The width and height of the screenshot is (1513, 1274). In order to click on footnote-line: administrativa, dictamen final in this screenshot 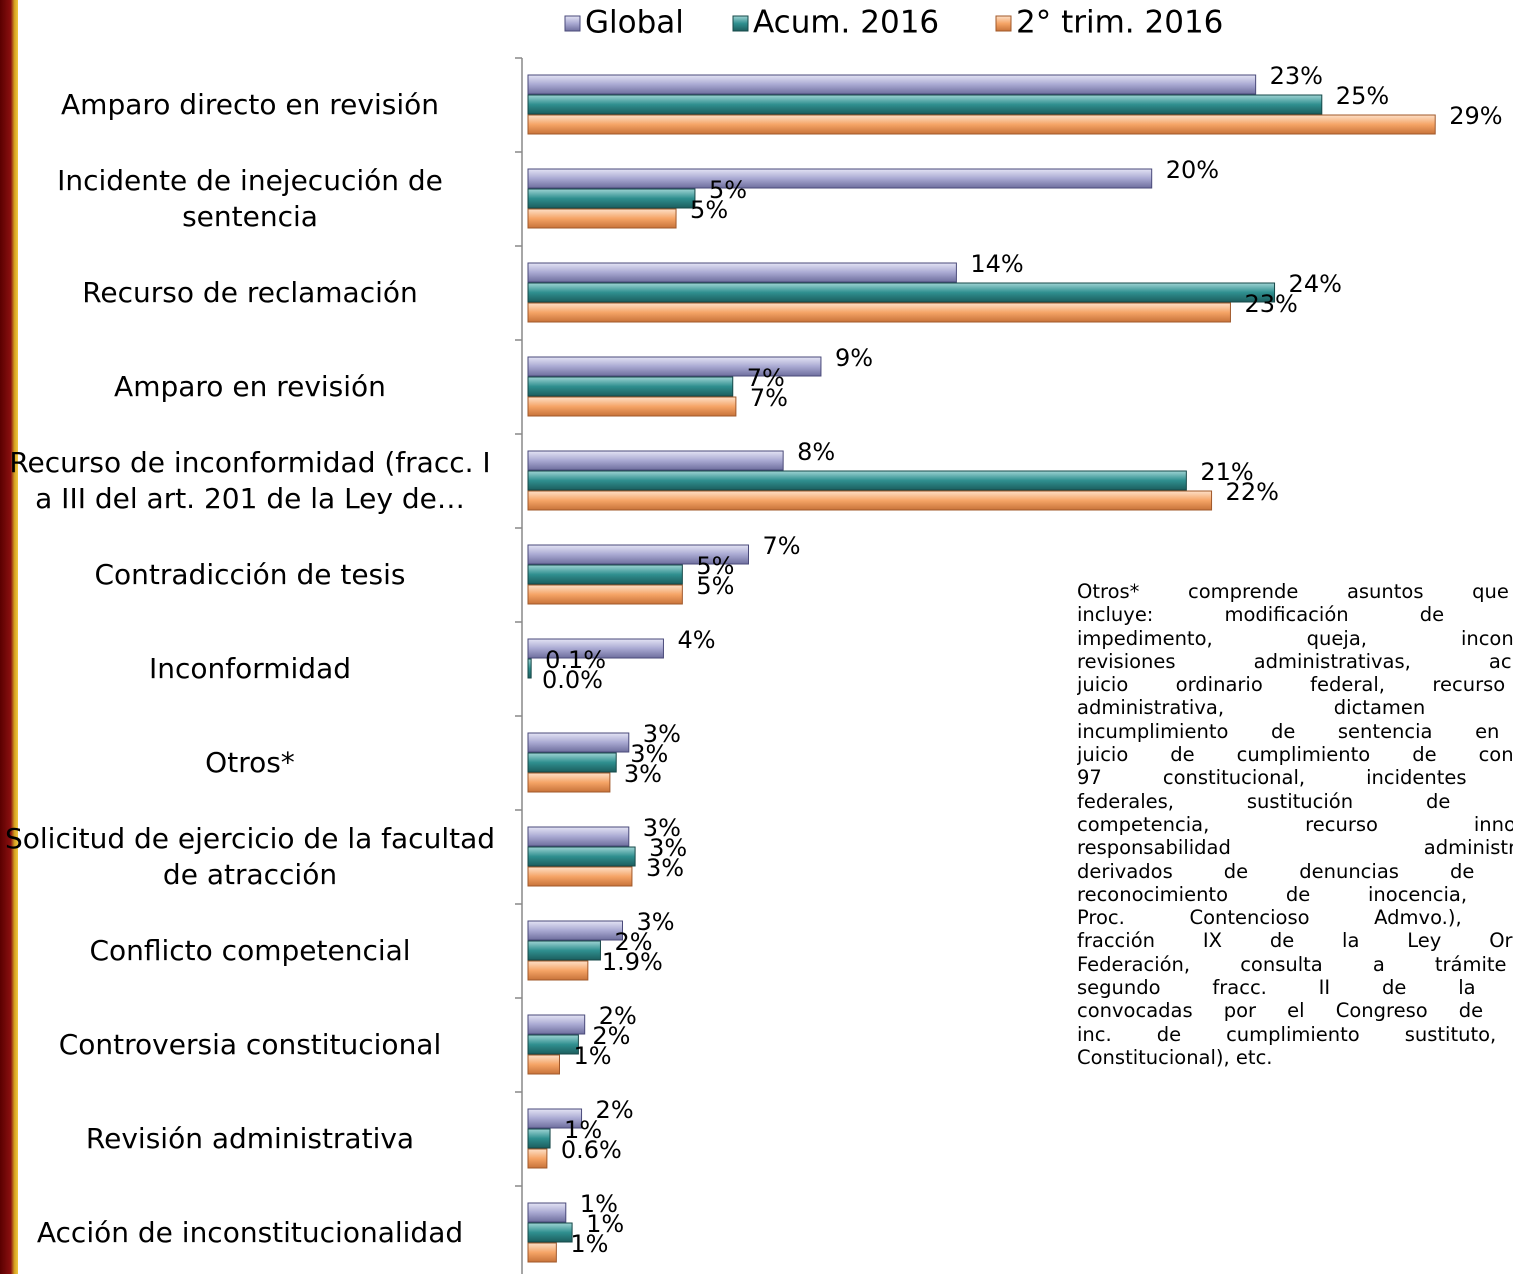, I will do `click(1295, 708)`.